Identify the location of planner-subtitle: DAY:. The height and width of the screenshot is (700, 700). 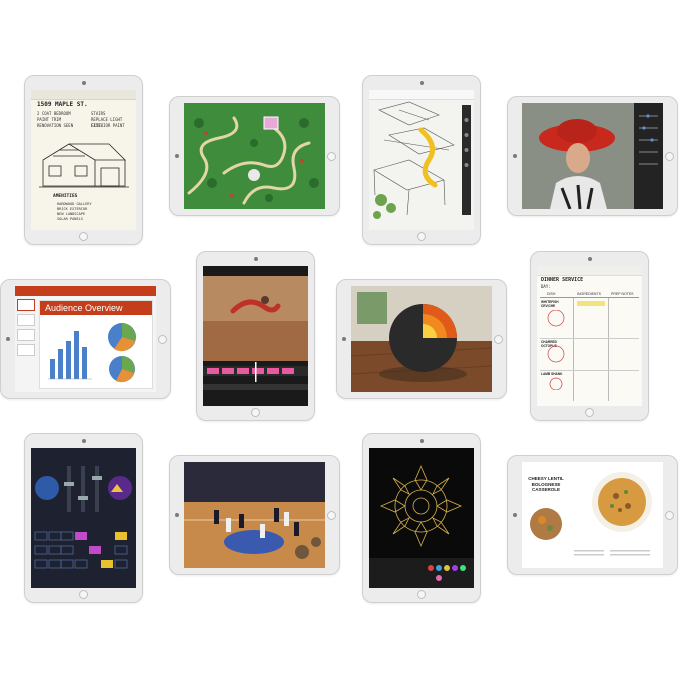
(546, 286).